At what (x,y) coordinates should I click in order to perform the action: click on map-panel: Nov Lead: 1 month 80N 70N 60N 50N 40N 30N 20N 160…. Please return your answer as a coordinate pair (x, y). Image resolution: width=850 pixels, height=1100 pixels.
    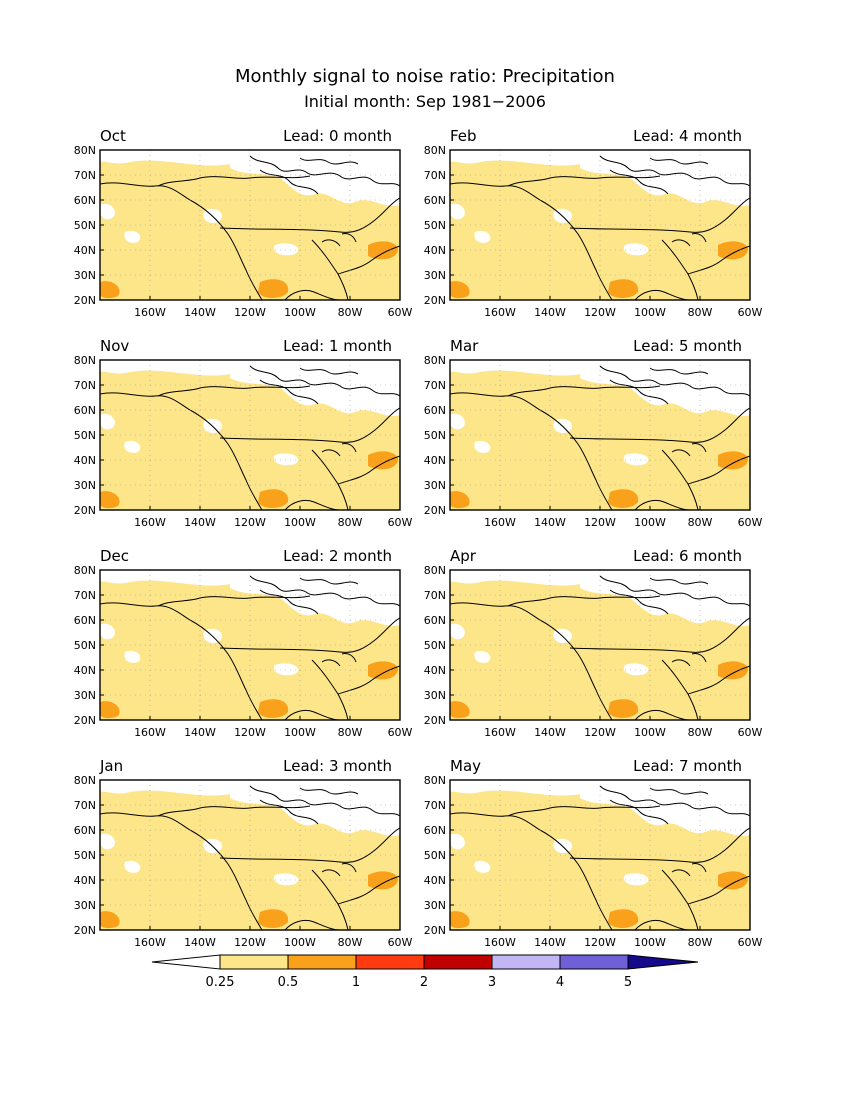
    Looking at the image, I should click on (243, 433).